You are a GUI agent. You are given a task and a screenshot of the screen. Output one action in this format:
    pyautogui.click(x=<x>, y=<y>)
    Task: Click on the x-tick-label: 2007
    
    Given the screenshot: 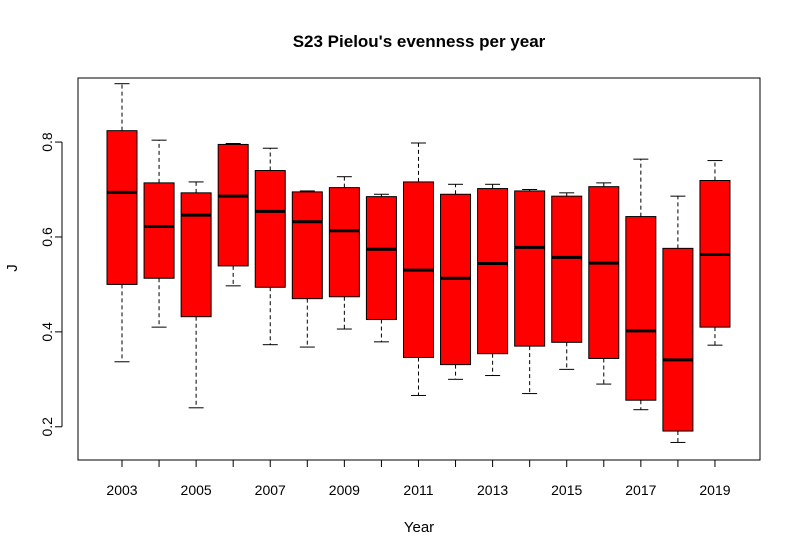 What is the action you would take?
    pyautogui.click(x=270, y=490)
    